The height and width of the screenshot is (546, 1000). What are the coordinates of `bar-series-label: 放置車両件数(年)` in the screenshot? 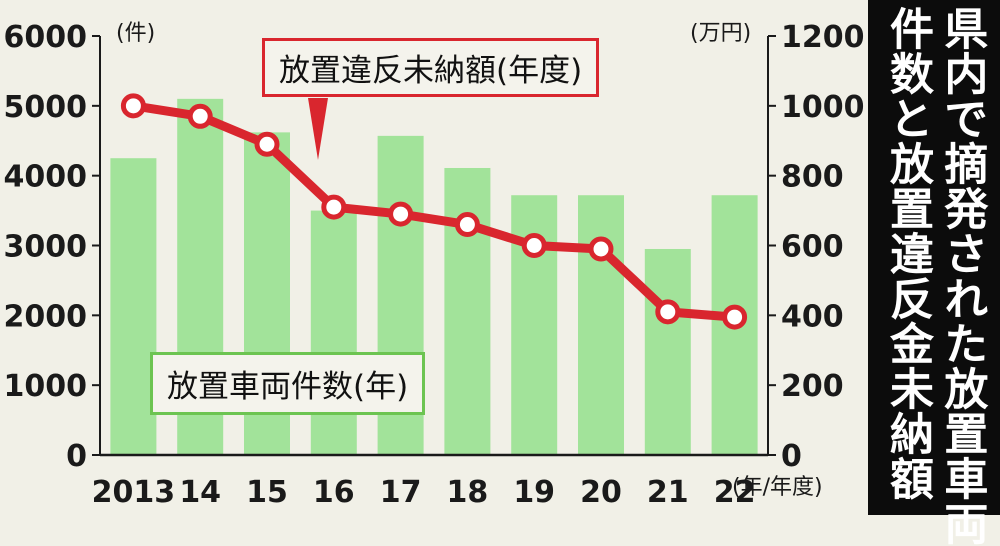 It's located at (288, 383).